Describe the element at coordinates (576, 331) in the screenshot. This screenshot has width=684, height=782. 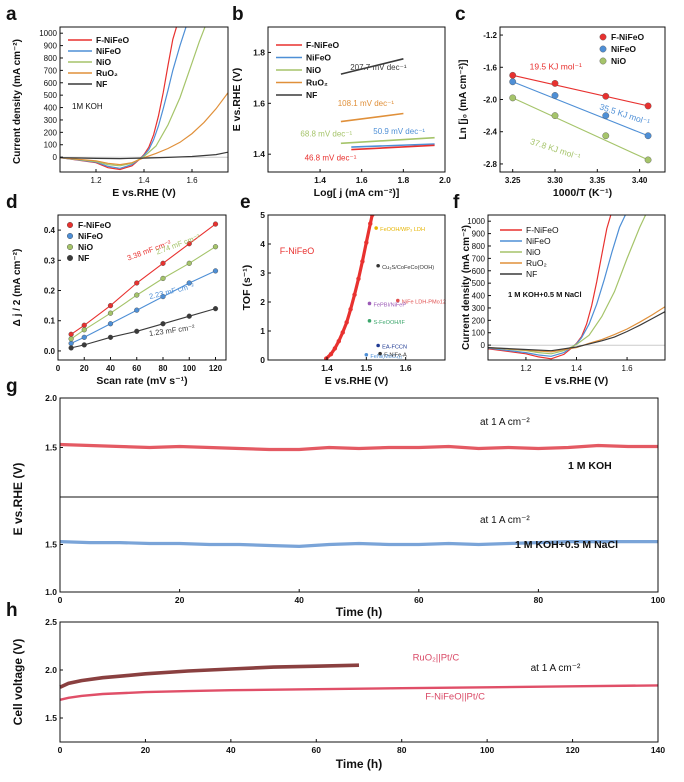
I see `f-curve-NF` at that location.